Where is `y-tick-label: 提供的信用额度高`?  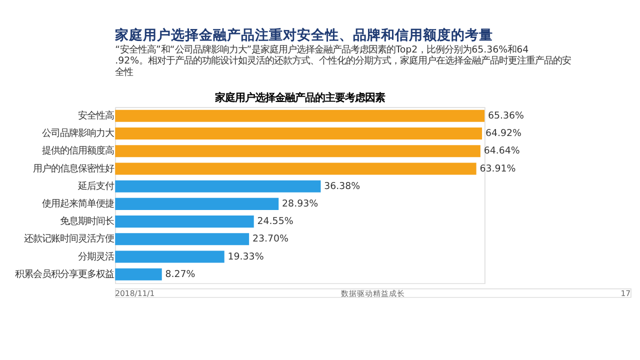 y-tick-label: 提供的信用额度高 is located at coordinates (78, 151).